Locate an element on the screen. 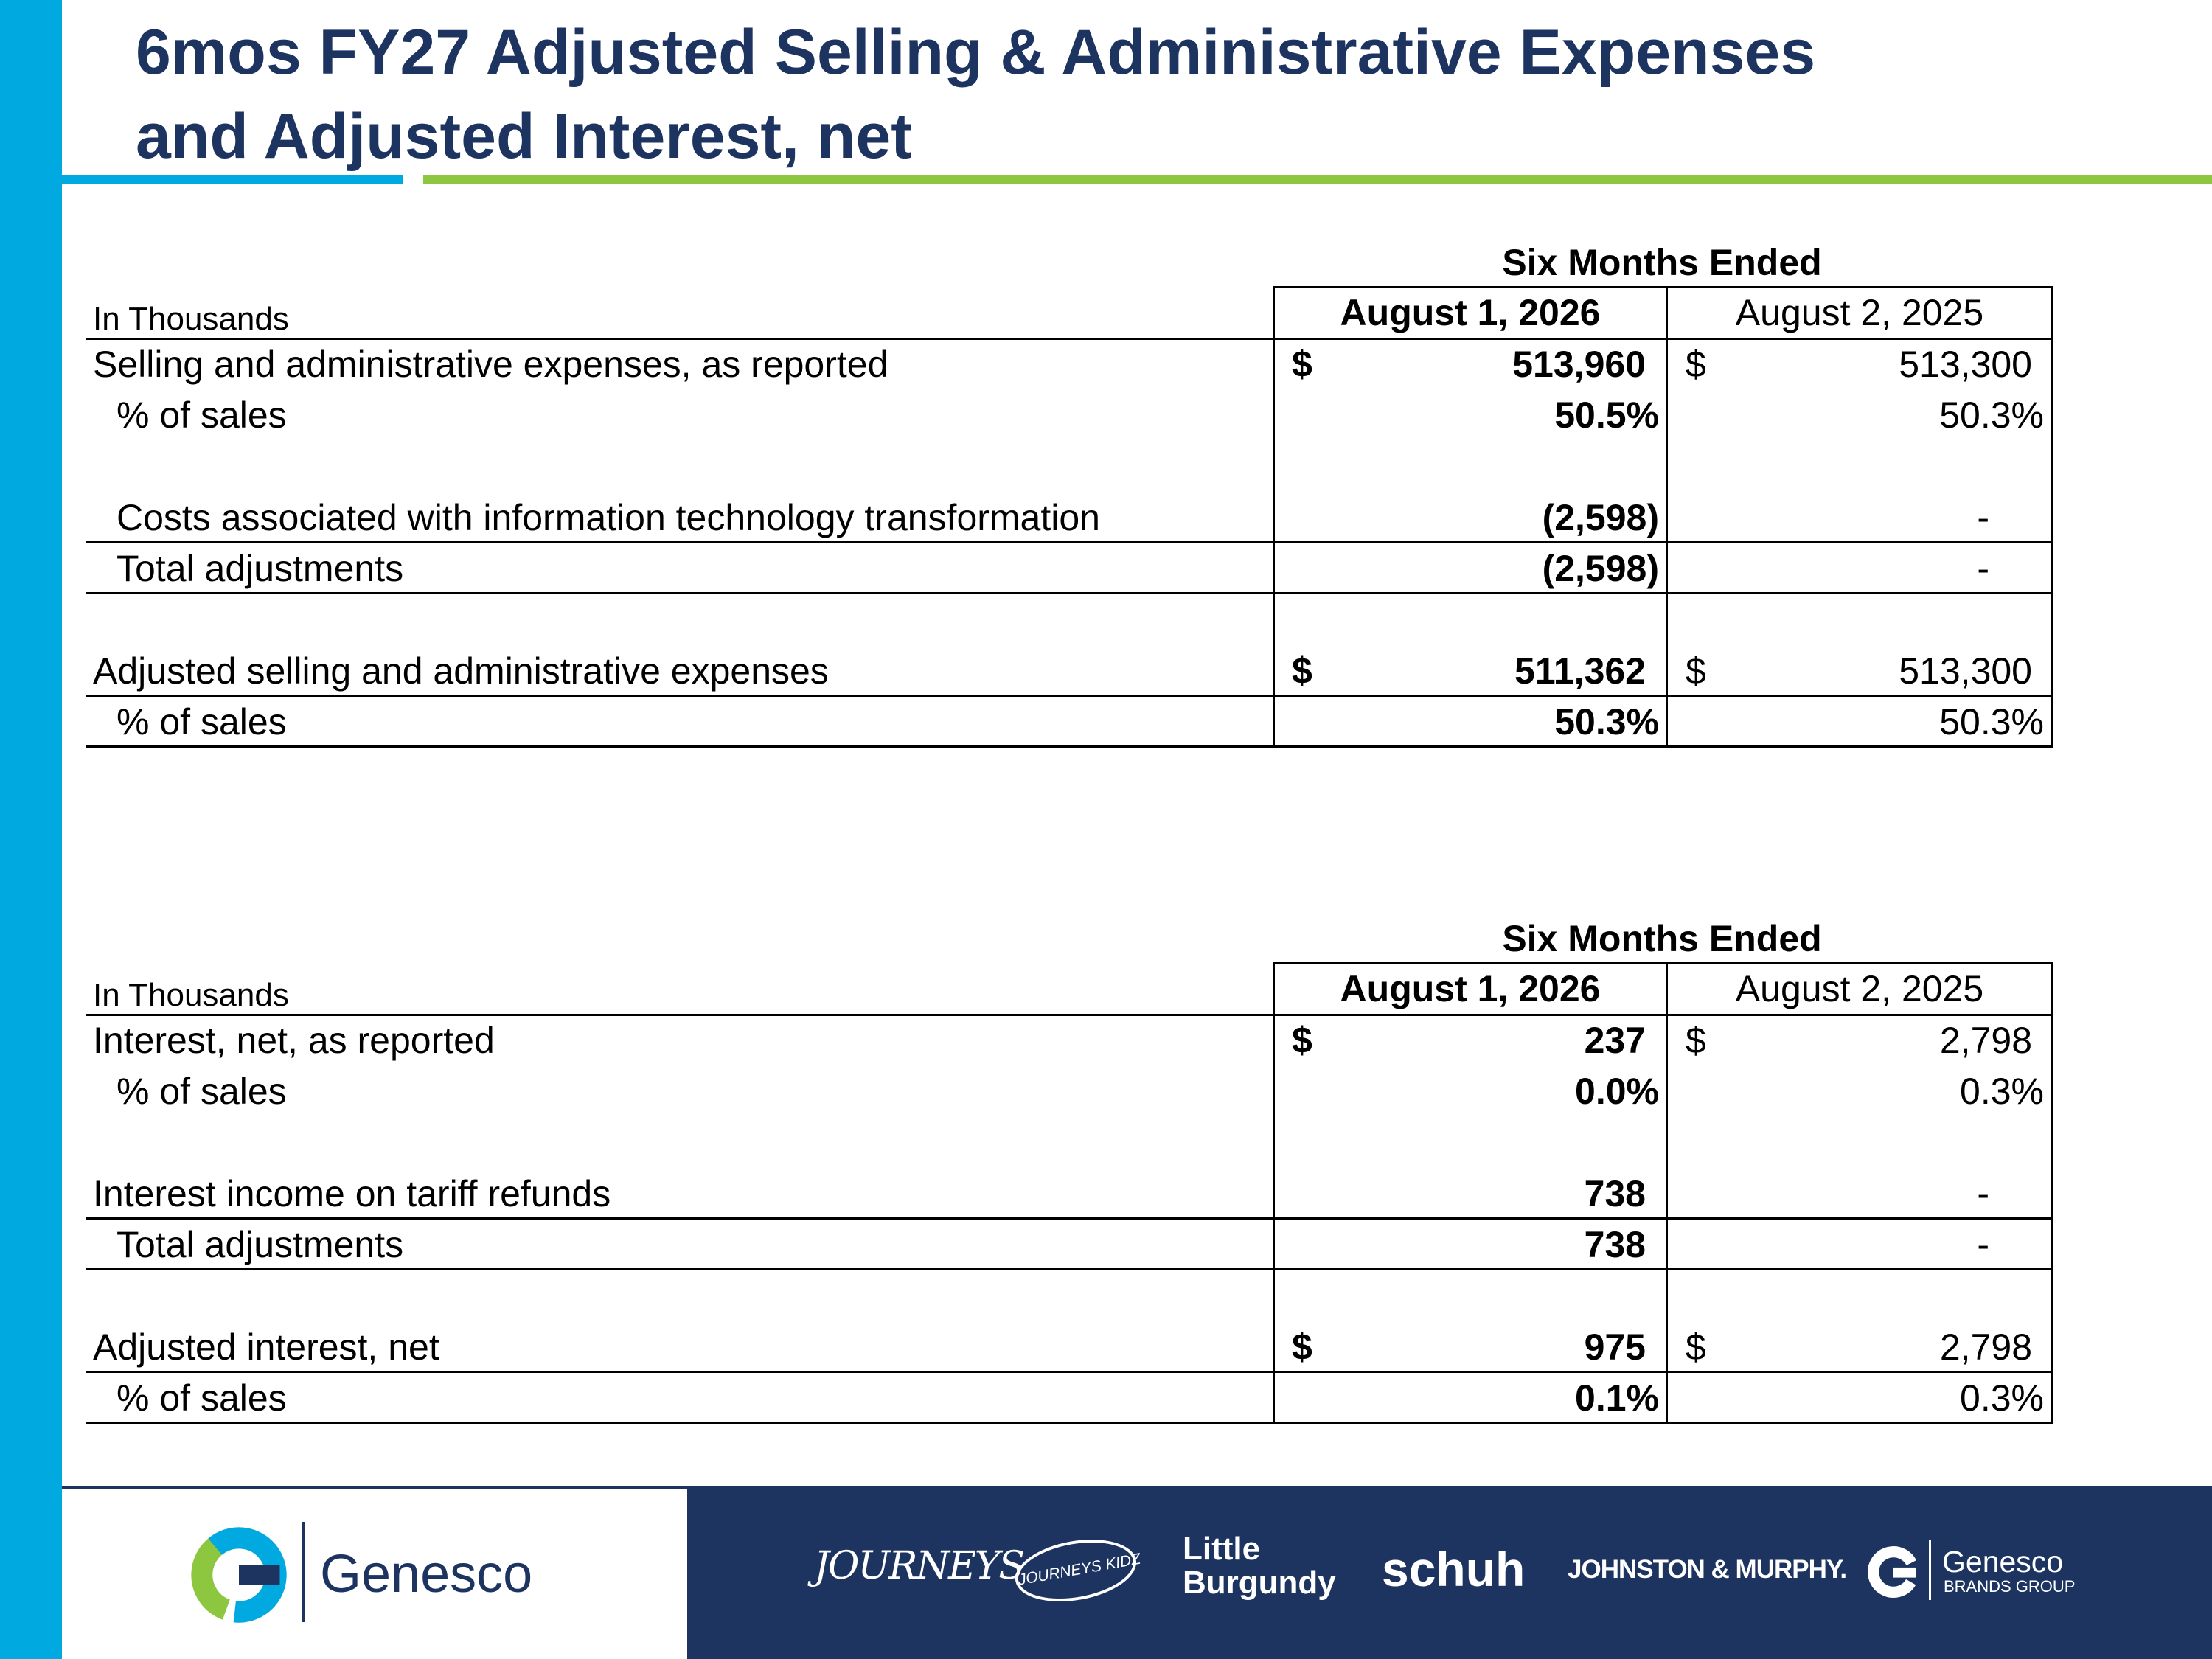 The image size is (2212, 1659). left-accent-bar is located at coordinates (31, 829).